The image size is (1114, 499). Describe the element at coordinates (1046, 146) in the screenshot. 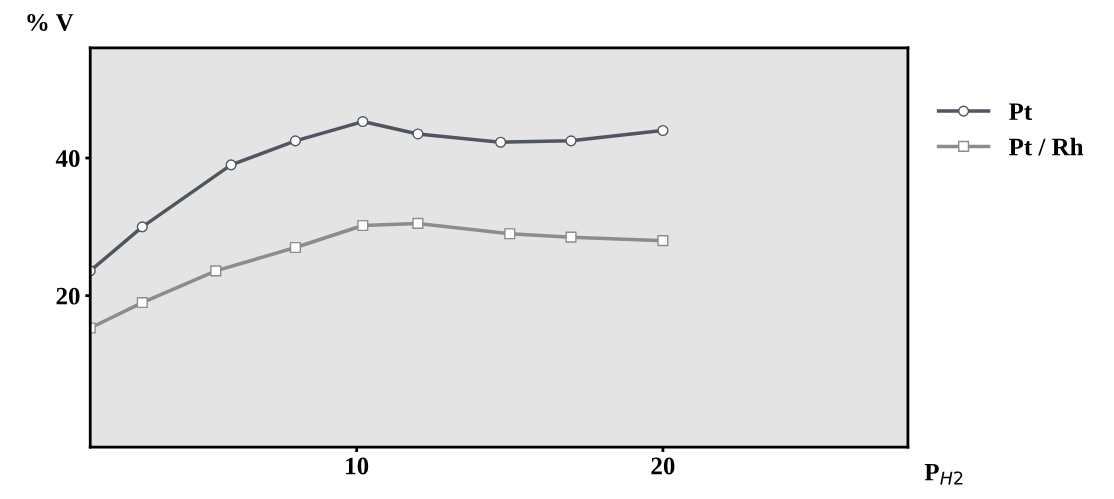

I see `legend-label: Pt / Rh` at that location.